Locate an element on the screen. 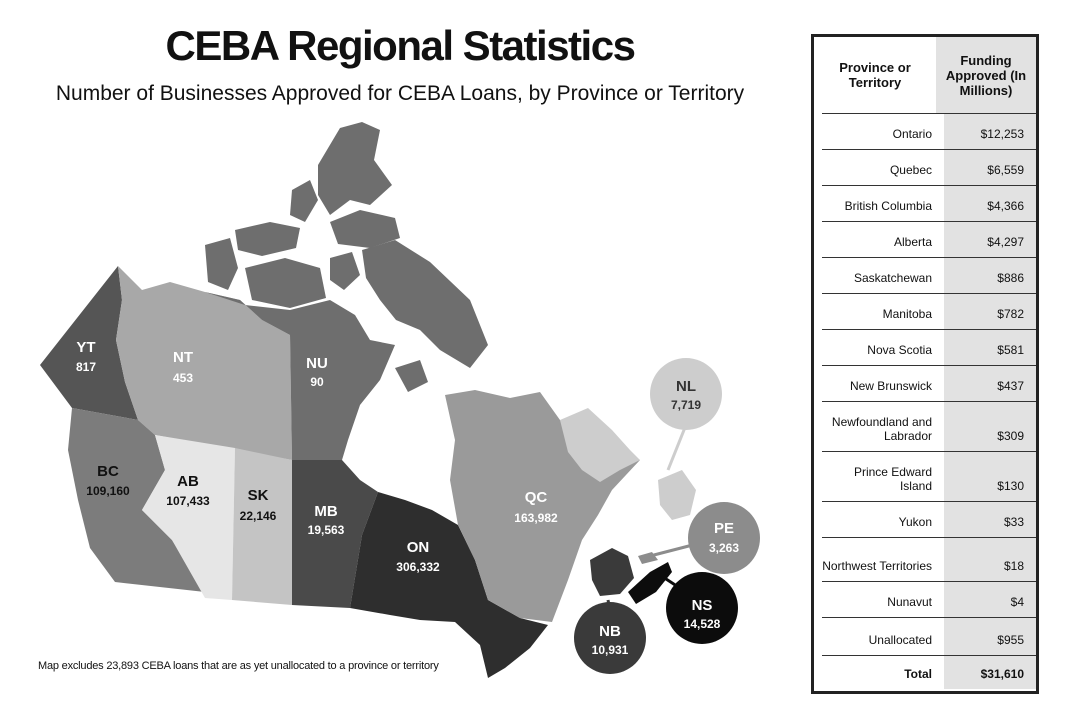 Image resolution: width=1079 pixels, height=722 pixels. table-row: Northwest Territories $18 is located at coordinates (929, 559).